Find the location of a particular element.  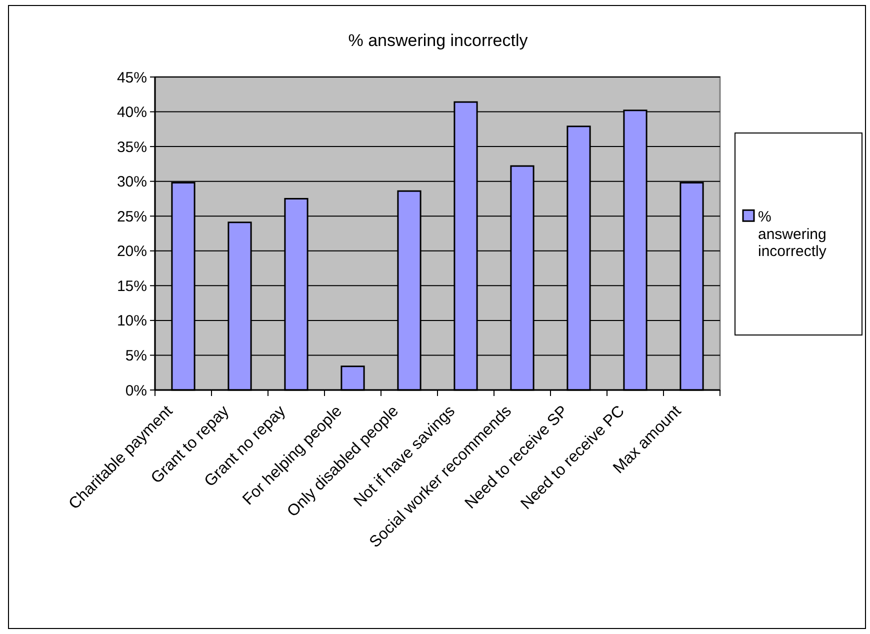

y-tick-label: 30% is located at coordinates (131, 182).